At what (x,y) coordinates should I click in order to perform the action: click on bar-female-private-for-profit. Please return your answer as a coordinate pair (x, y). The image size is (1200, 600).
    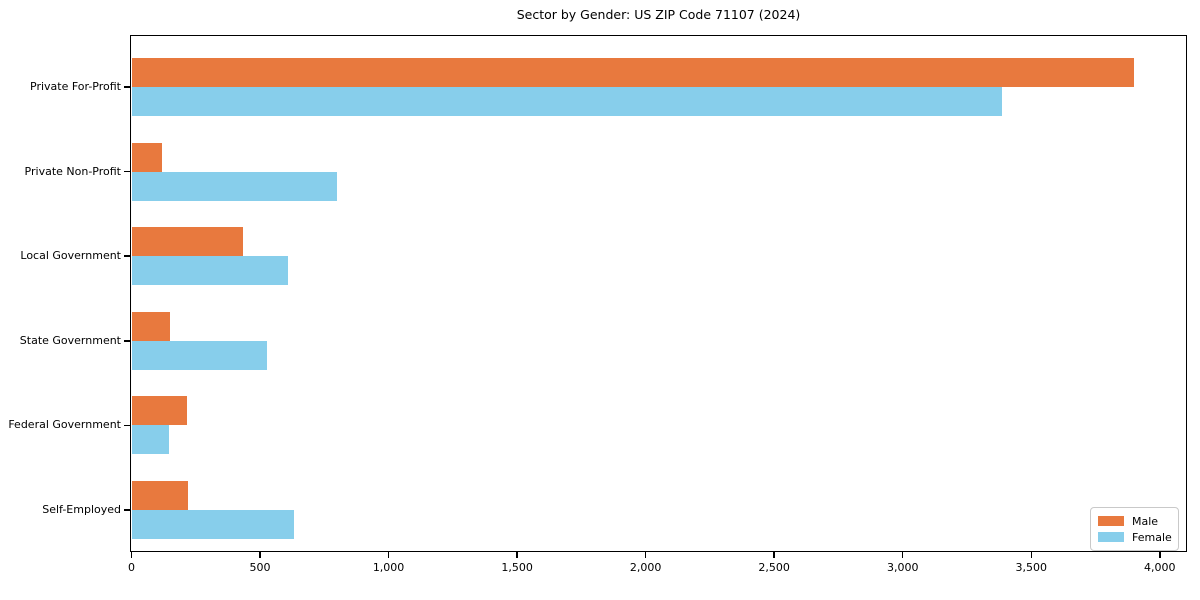
    Looking at the image, I should click on (566, 101).